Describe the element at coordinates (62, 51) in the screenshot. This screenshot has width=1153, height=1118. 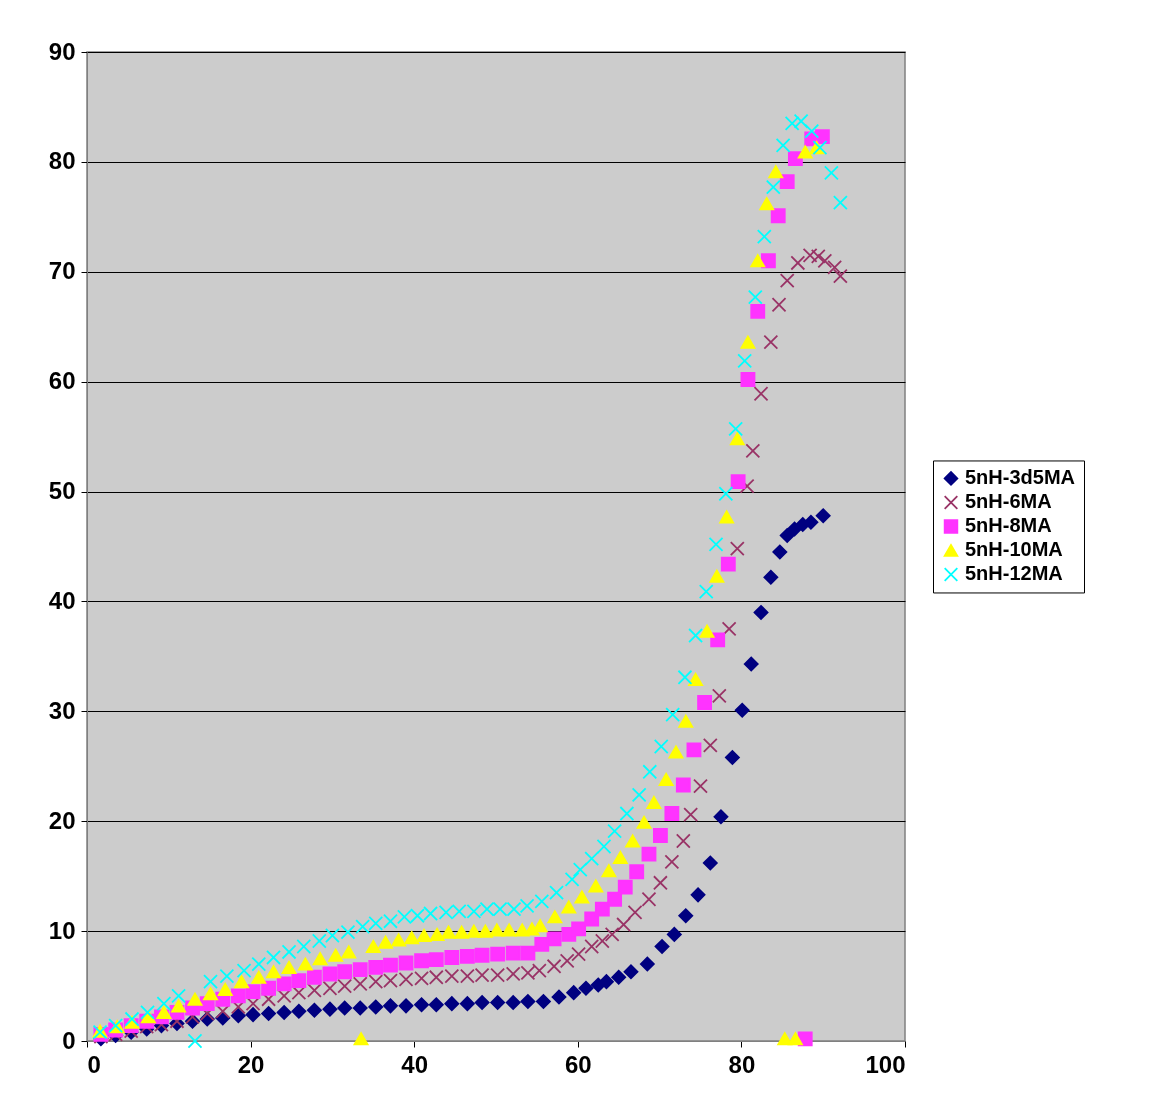
I see `y-tick-label: 90` at that location.